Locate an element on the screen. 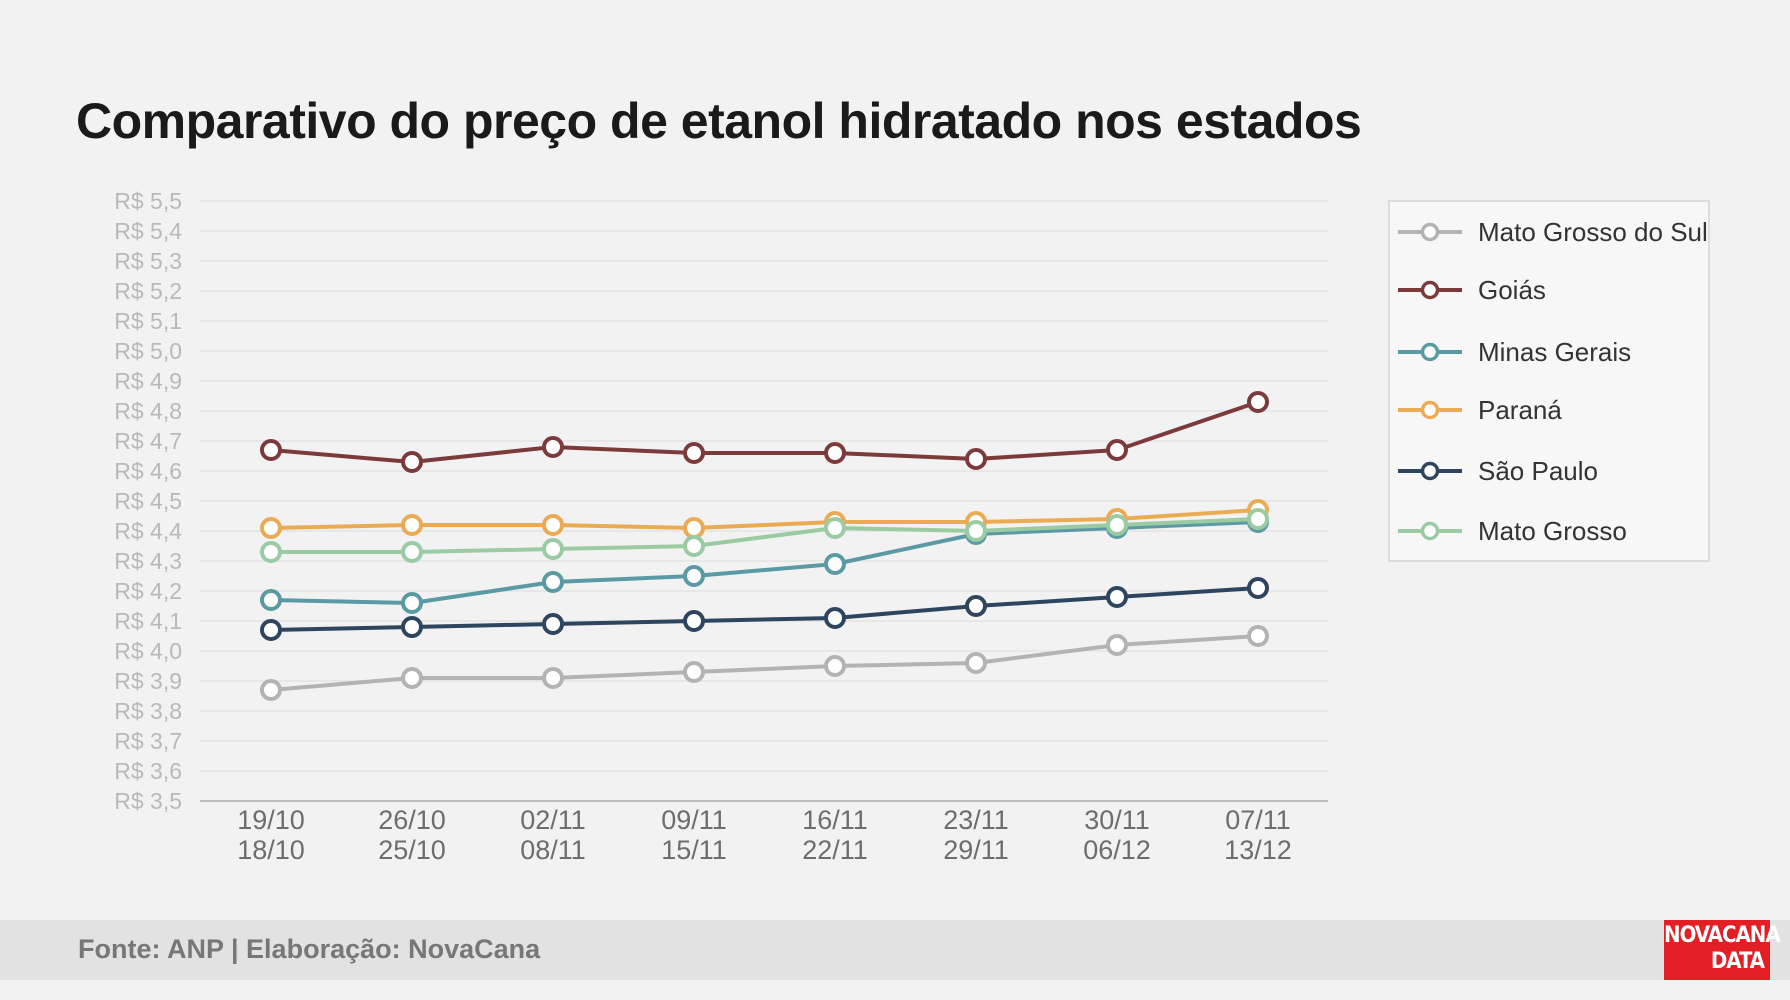  legend-label: Mato Grosso is located at coordinates (1552, 531).